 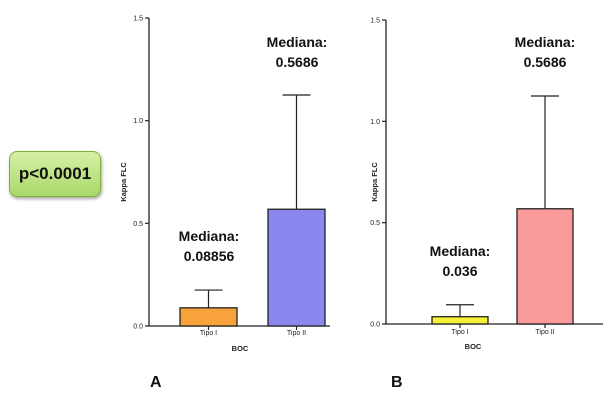 I want to click on chart-a-y-tick-label: 1.5, so click(x=138, y=19).